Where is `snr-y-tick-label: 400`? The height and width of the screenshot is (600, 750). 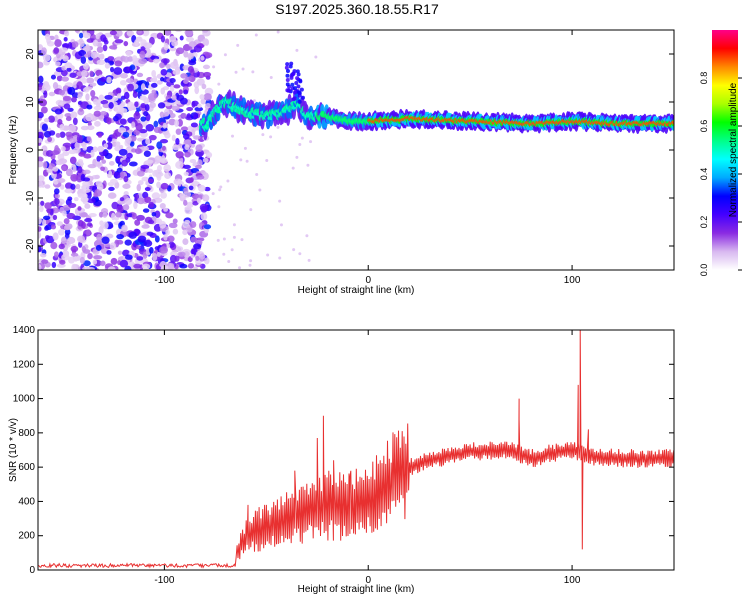
snr-y-tick-label: 400 is located at coordinates (26, 501).